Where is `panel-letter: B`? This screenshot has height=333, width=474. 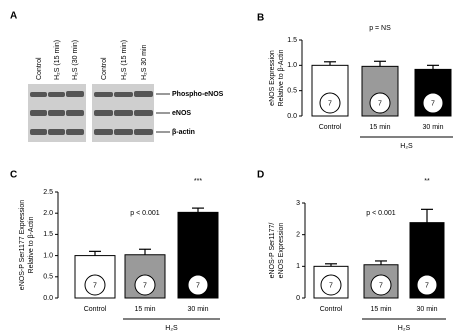 panel-letter: B is located at coordinates (260, 18).